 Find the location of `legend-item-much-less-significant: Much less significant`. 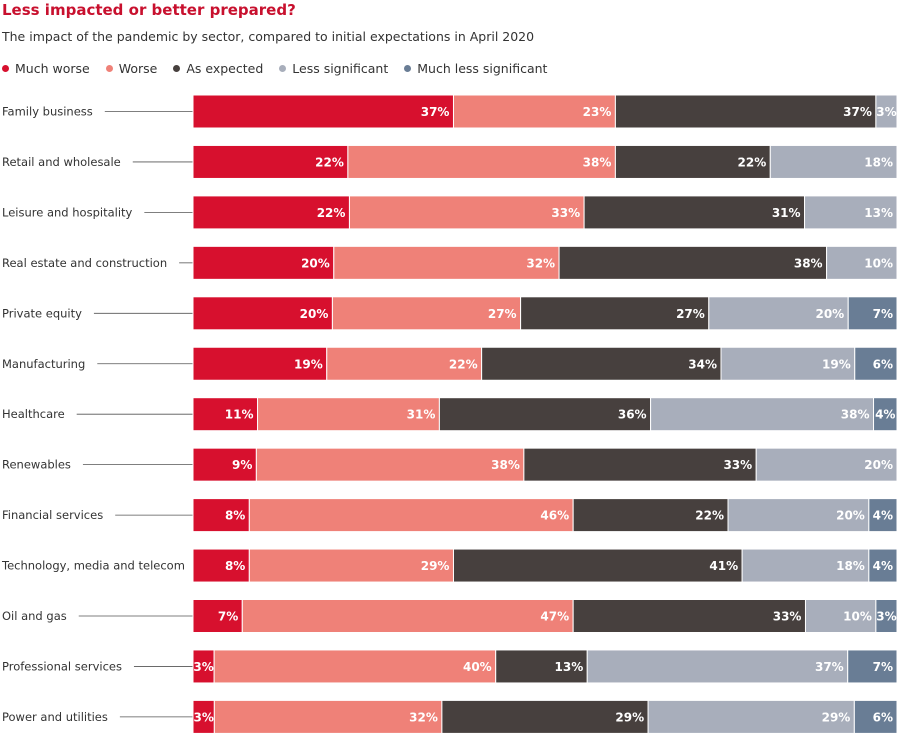

legend-item-much-less-significant: Much less significant is located at coordinates (475, 68).